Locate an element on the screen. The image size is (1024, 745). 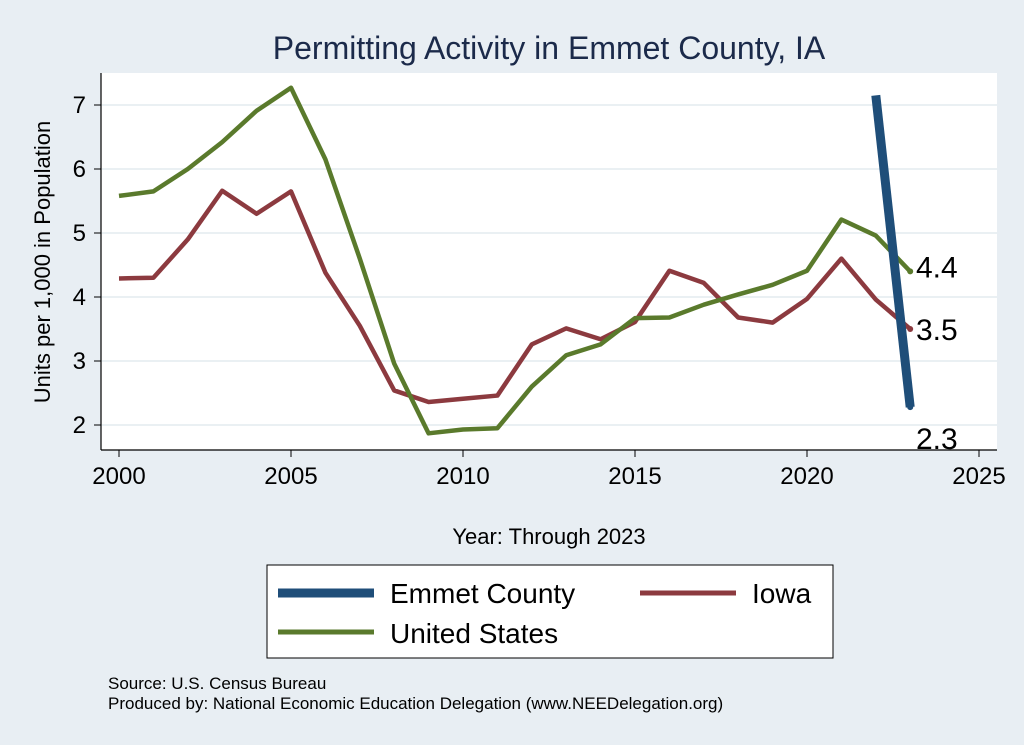
x-tick-label: 2005 is located at coordinates (290, 476).